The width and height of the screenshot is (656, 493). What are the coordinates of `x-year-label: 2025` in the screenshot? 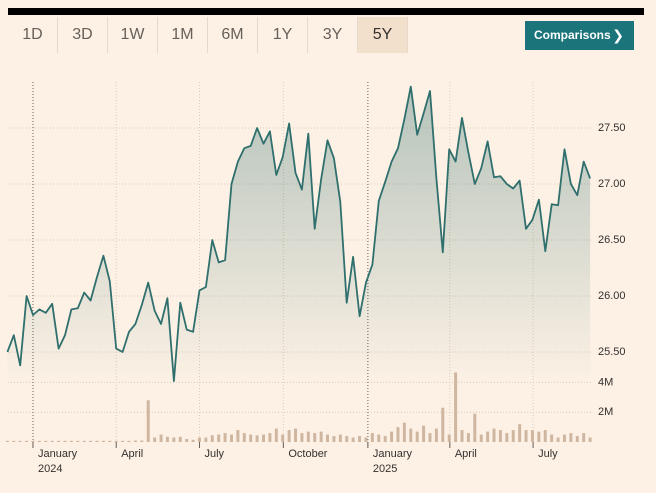 It's located at (385, 469).